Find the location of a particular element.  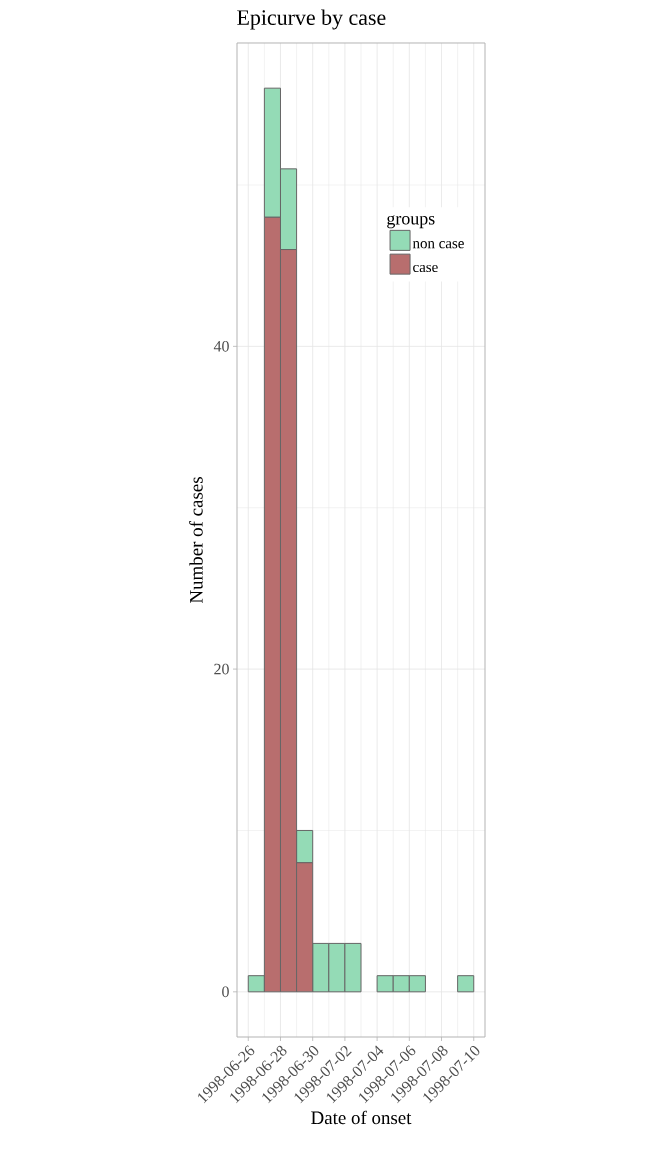

y-tick-label: 40 is located at coordinates (221, 346).